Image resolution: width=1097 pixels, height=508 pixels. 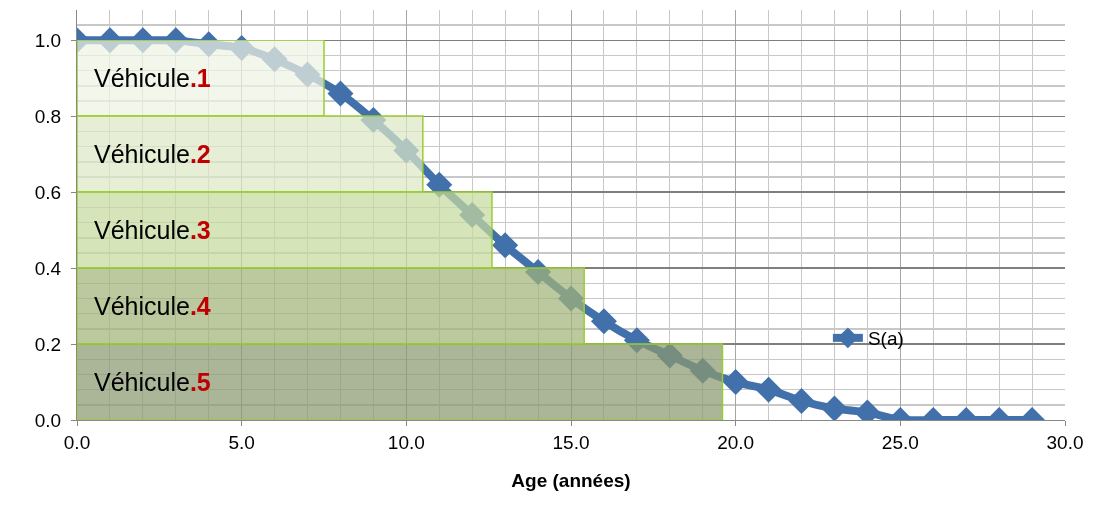 I want to click on y-tick-label: 0.6, so click(x=48, y=192).